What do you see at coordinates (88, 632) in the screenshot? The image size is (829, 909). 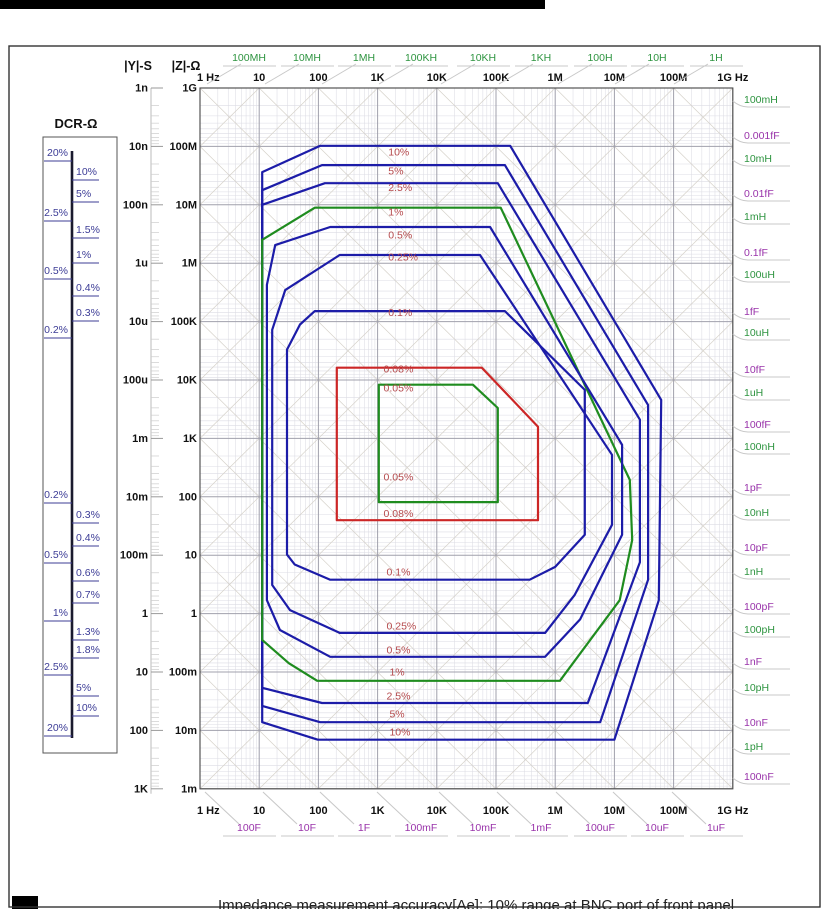 I see `dcr-right-label: 1.3%` at bounding box center [88, 632].